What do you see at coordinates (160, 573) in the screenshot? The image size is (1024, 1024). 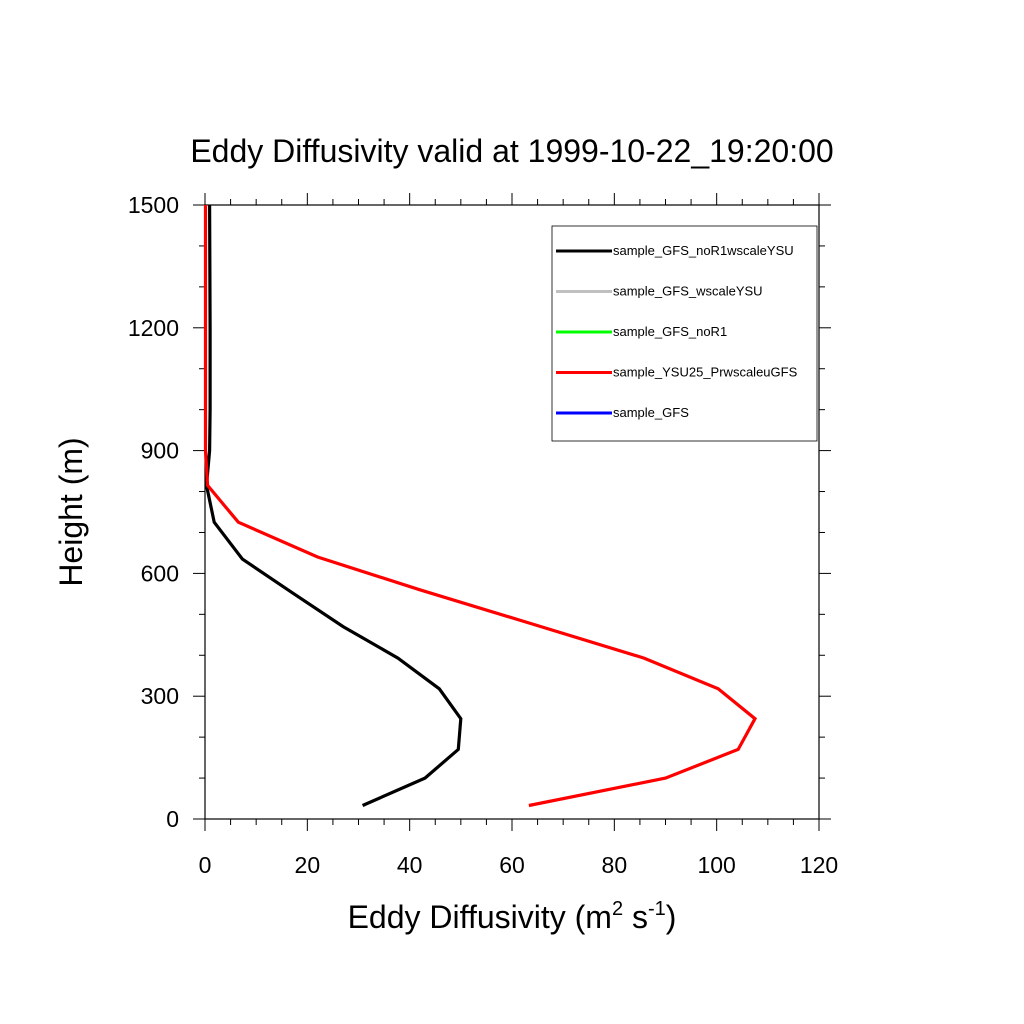 I see `y-tick-label: 600` at bounding box center [160, 573].